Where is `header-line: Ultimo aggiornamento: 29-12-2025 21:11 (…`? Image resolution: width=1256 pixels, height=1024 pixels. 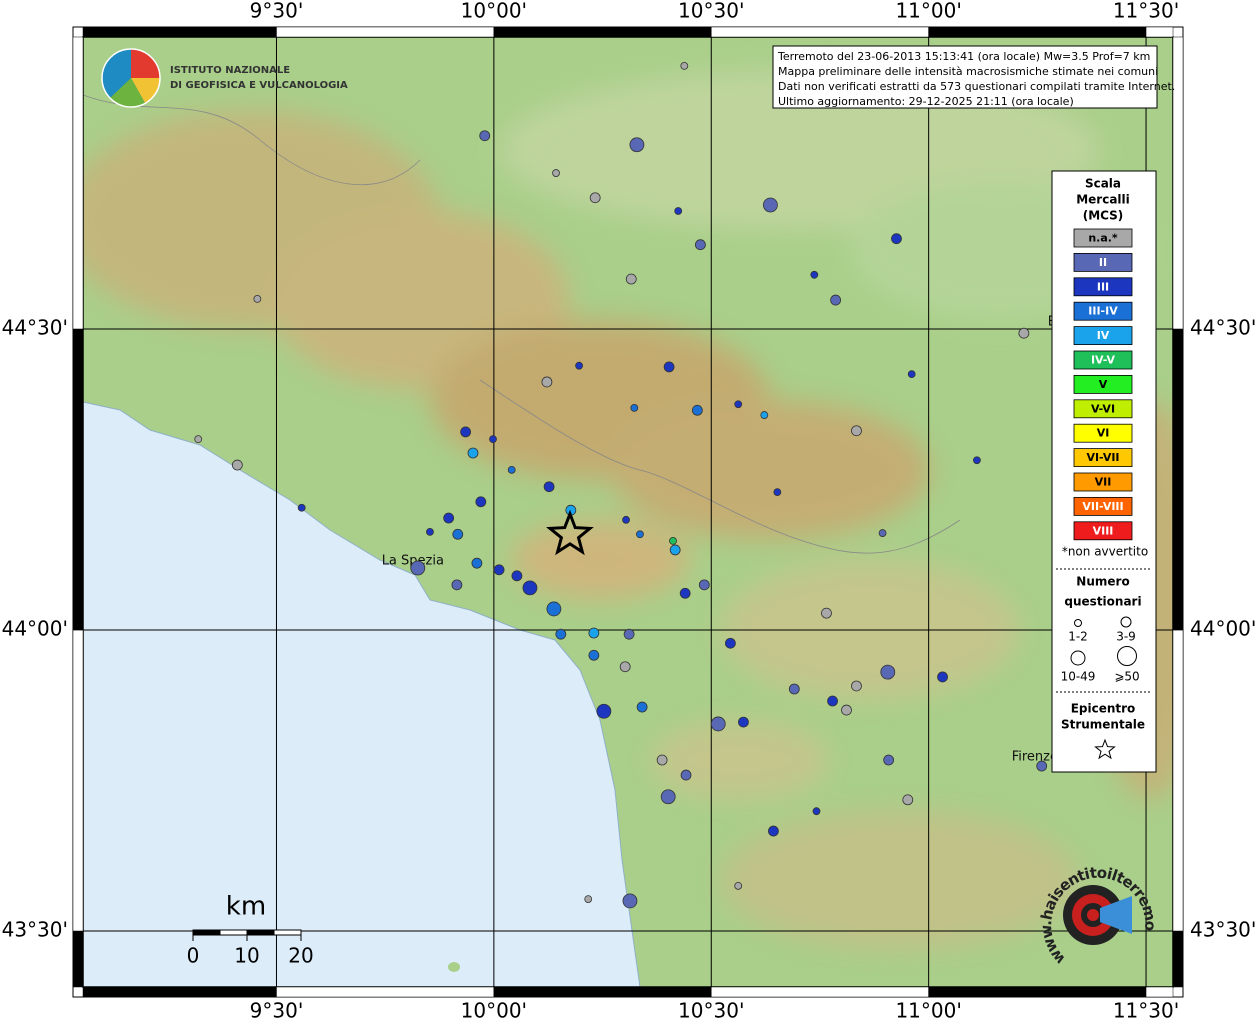
header-line: Ultimo aggiornamento: 29-12-2025 21:11 (… is located at coordinates (926, 101).